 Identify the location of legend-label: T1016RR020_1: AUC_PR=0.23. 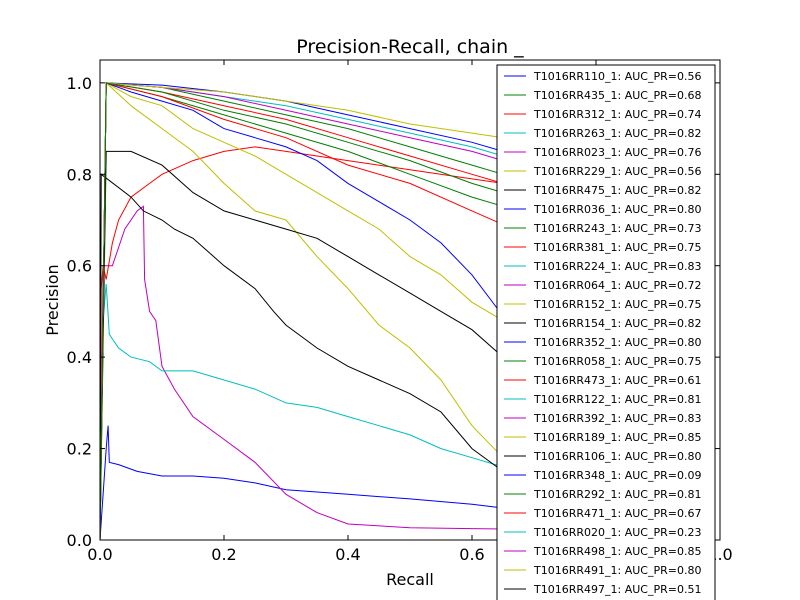
(617, 532).